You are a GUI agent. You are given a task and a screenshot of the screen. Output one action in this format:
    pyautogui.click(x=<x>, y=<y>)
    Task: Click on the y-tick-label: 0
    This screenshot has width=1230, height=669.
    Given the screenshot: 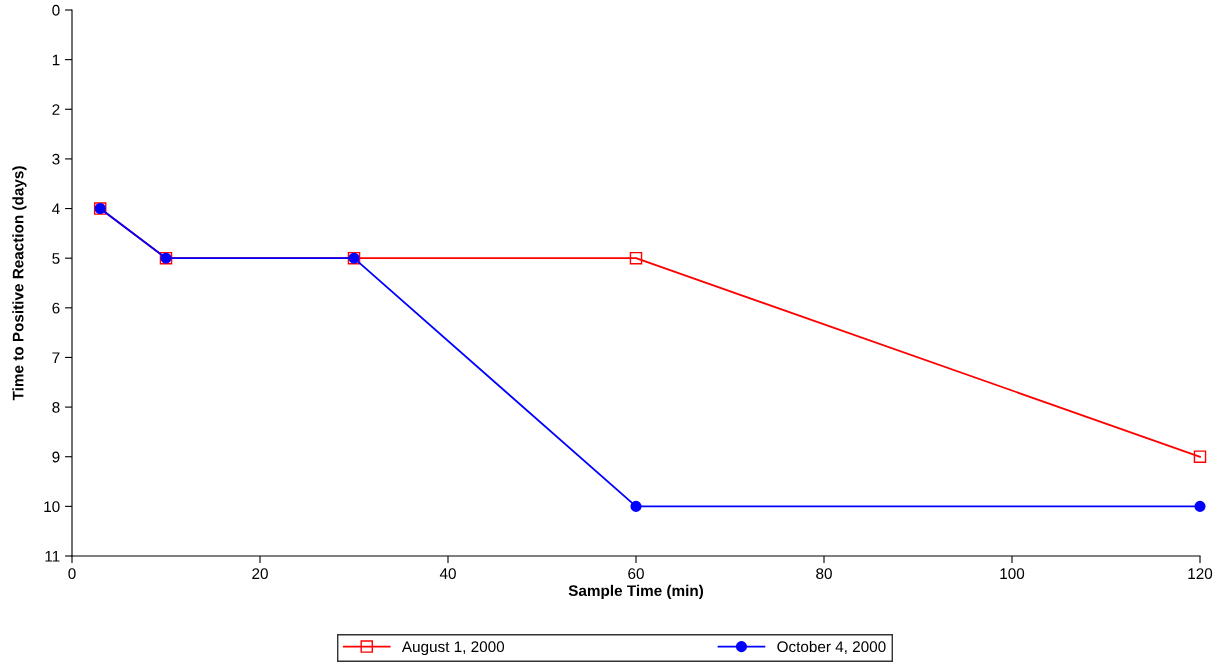 What is the action you would take?
    pyautogui.click(x=56, y=10)
    